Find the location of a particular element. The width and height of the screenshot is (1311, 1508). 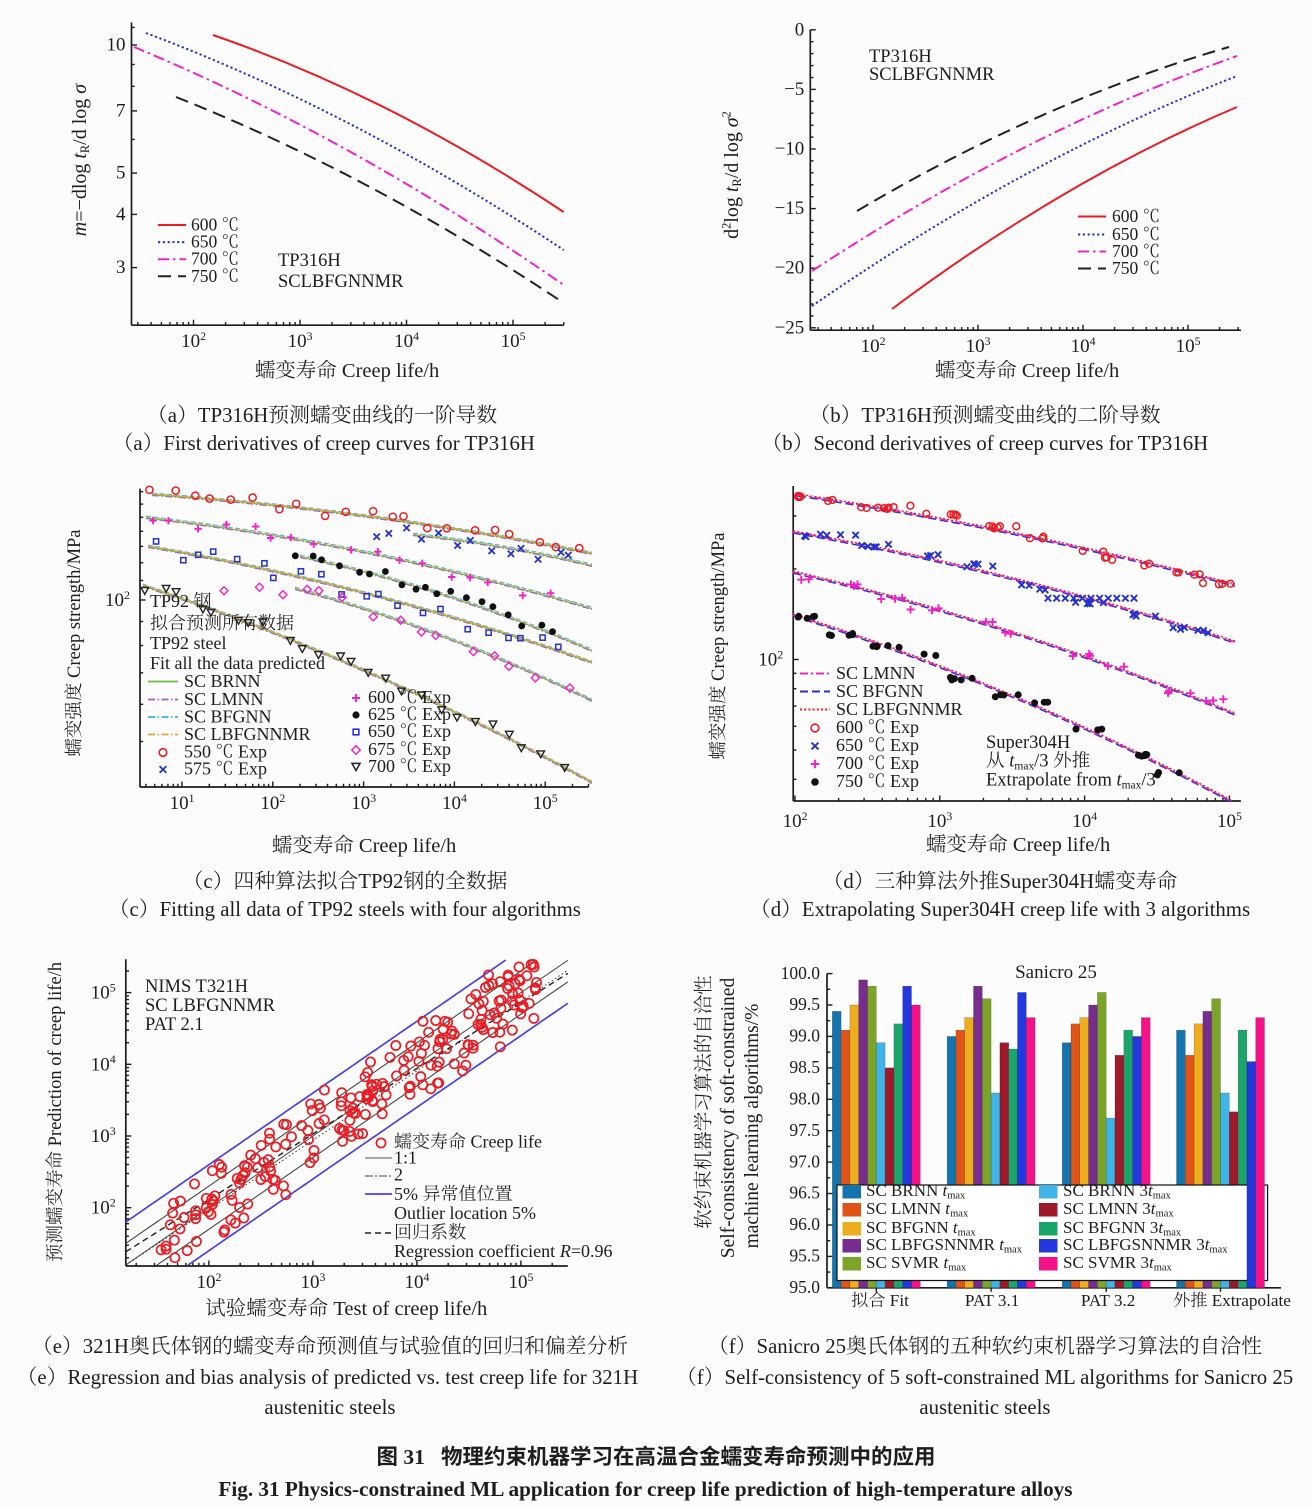

svg-text: SCLBFGNNMR is located at coordinates (341, 282).